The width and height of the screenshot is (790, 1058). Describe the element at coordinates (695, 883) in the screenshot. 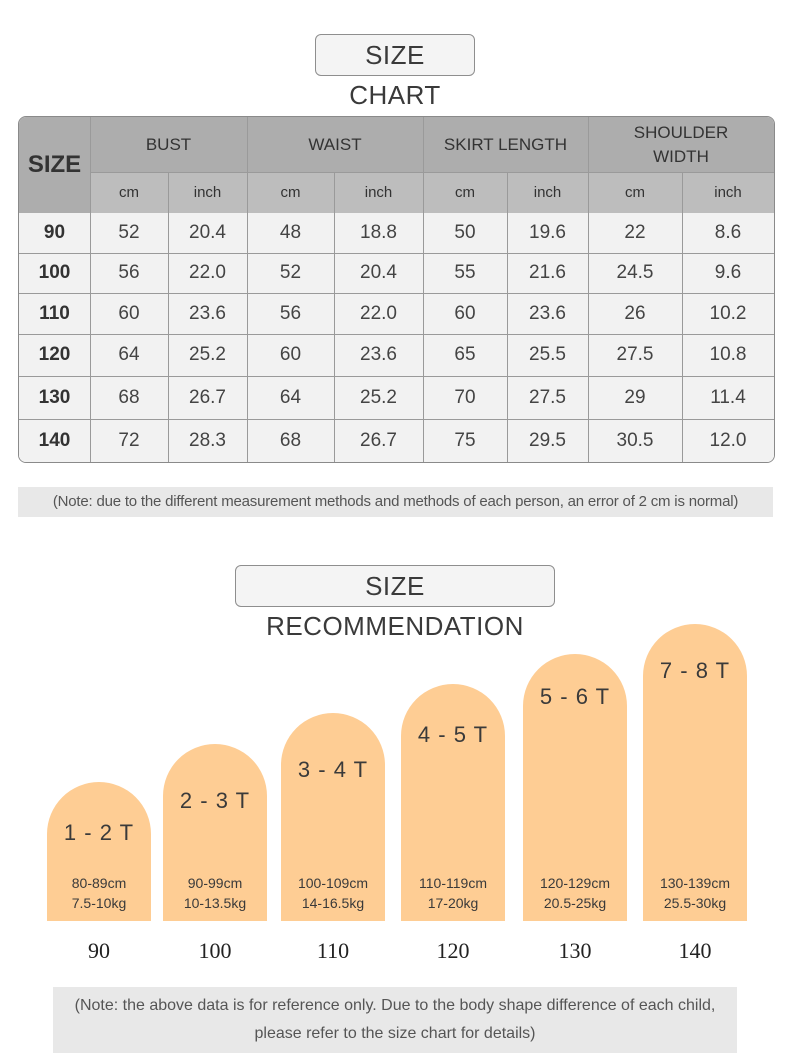

I see `height-range: 130-139cm` at that location.